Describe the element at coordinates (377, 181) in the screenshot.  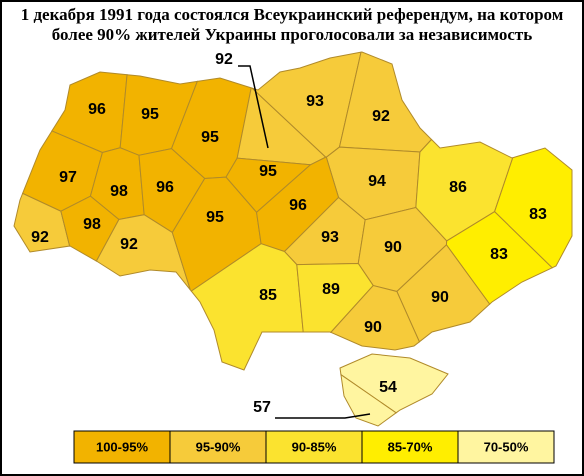
I see `region-label: 94` at that location.